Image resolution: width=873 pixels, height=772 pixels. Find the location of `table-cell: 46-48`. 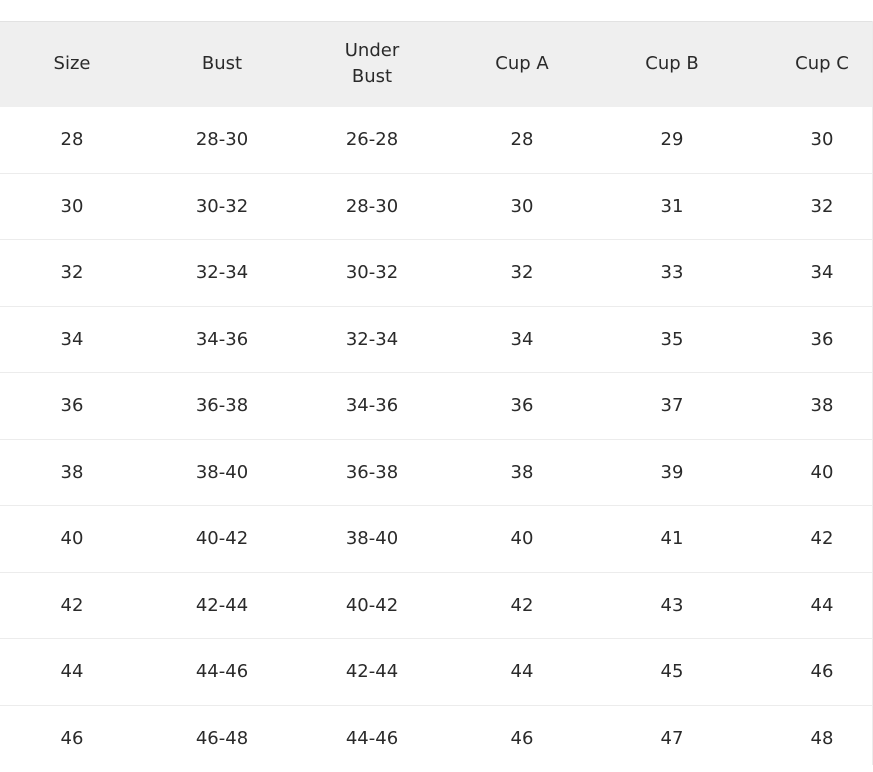

table-cell: 46-48 is located at coordinates (222, 738).